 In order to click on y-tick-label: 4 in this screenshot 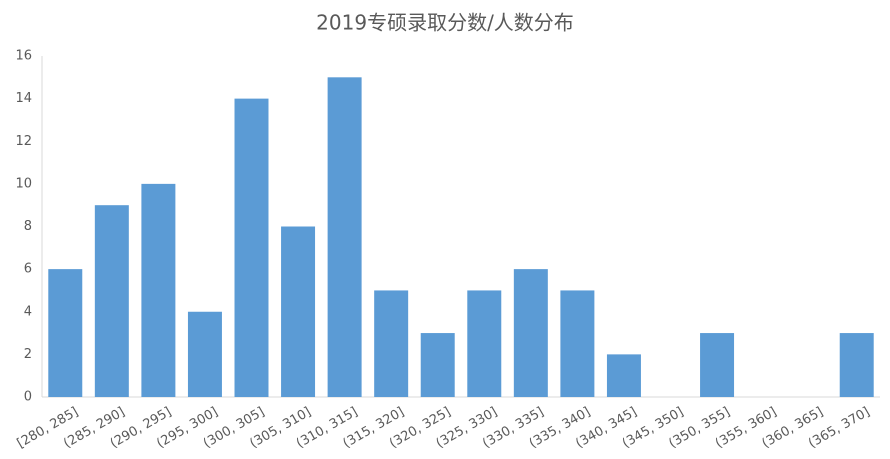, I will do `click(28, 311)`.